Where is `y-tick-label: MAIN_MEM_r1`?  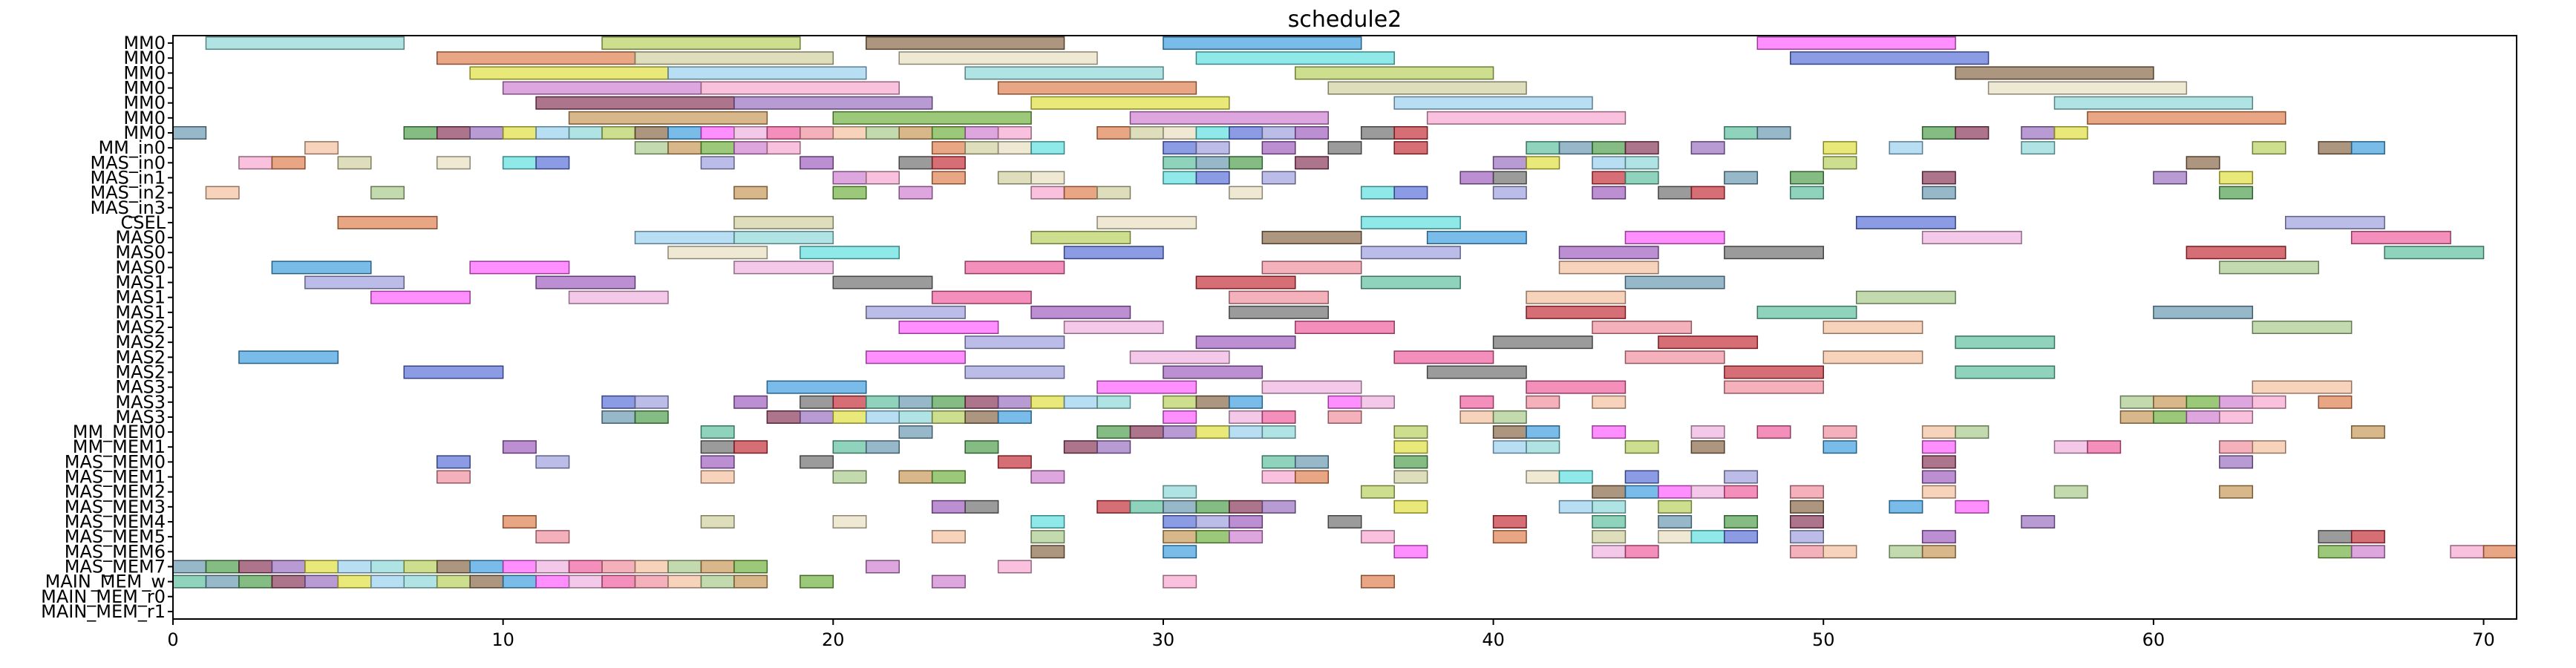
y-tick-label: MAIN_MEM_r1 is located at coordinates (104, 612).